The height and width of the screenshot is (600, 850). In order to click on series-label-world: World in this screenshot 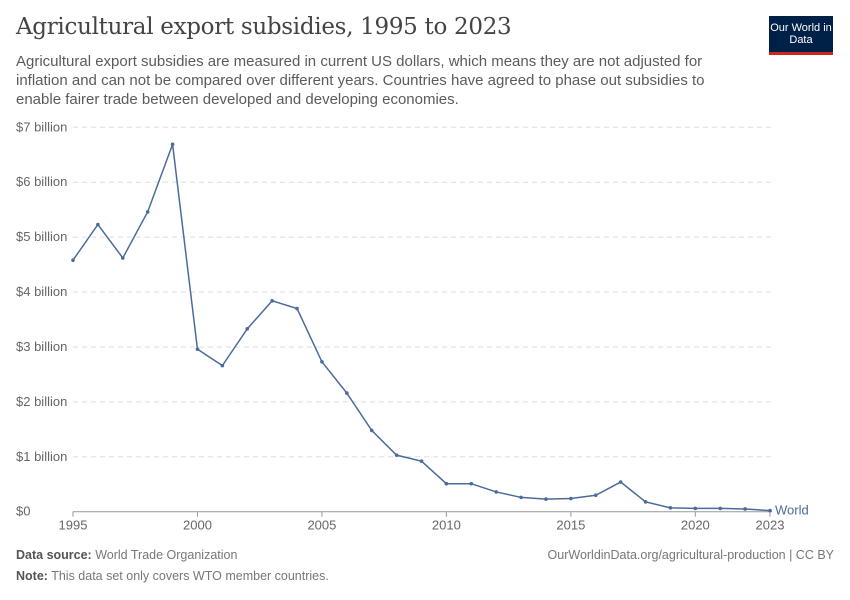, I will do `click(792, 510)`.